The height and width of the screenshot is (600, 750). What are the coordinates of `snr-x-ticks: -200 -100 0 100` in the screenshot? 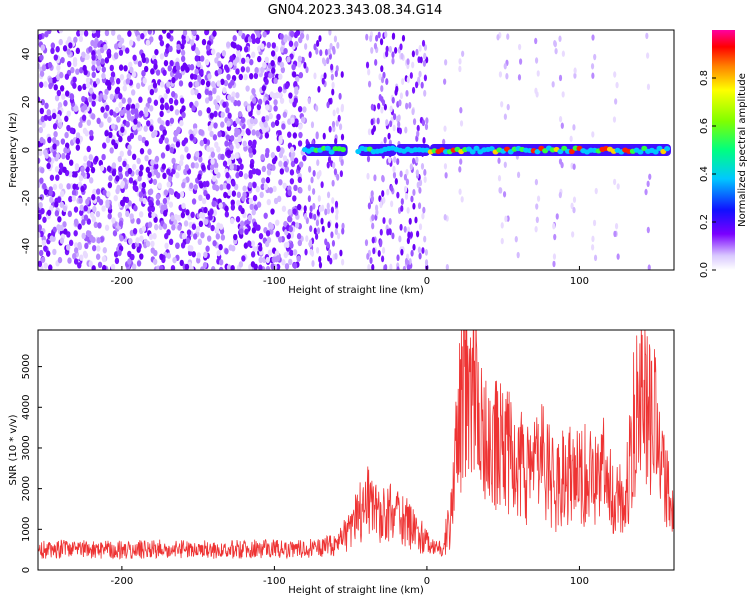 It's located at (350, 576).